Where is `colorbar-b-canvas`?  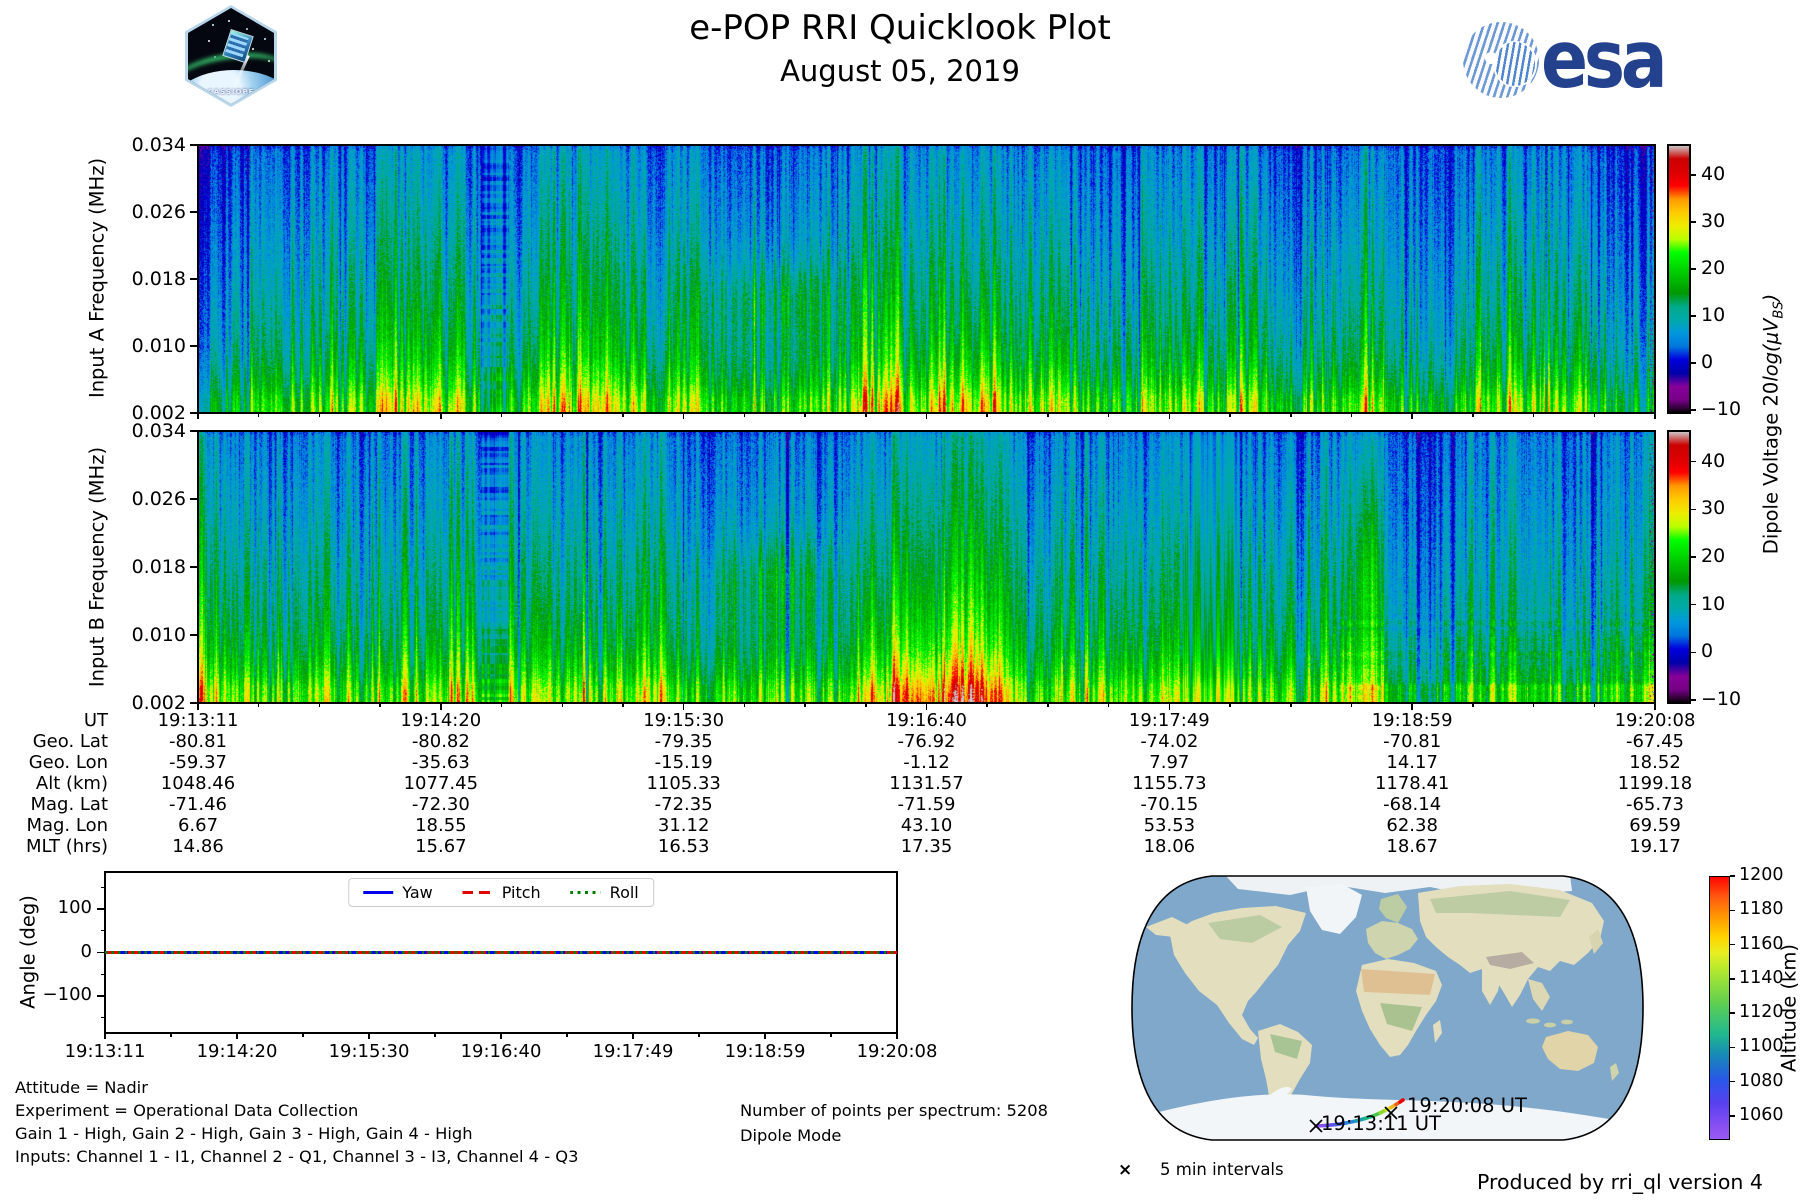
colorbar-b-canvas is located at coordinates (1679, 567).